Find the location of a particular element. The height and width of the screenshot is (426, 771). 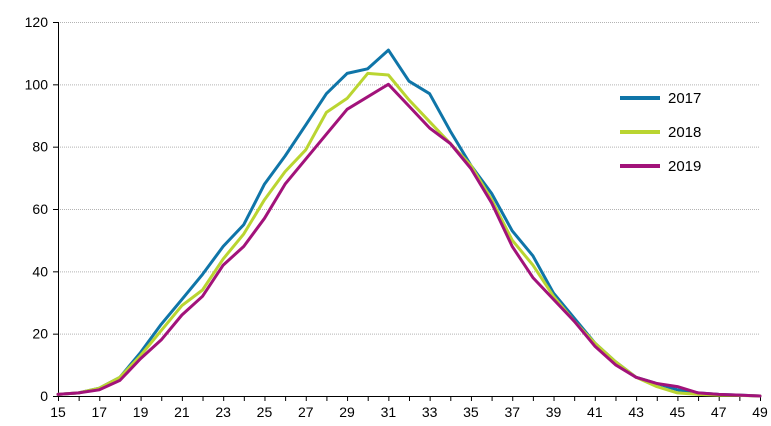

x-tick-label: 25 is located at coordinates (265, 412).